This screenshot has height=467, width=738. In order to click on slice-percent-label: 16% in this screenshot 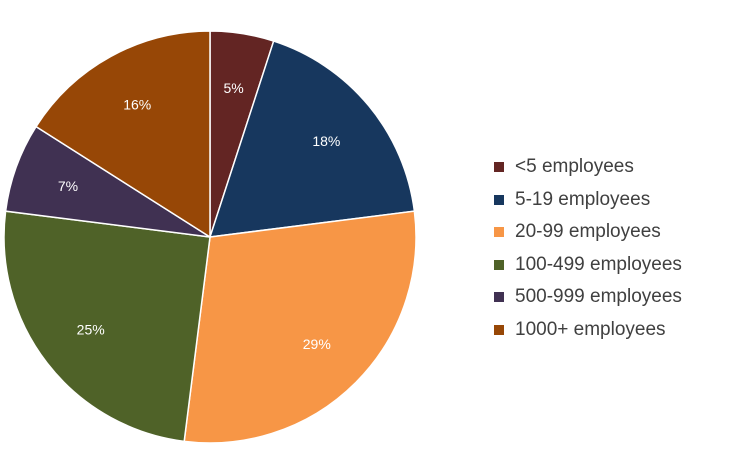, I will do `click(137, 105)`.